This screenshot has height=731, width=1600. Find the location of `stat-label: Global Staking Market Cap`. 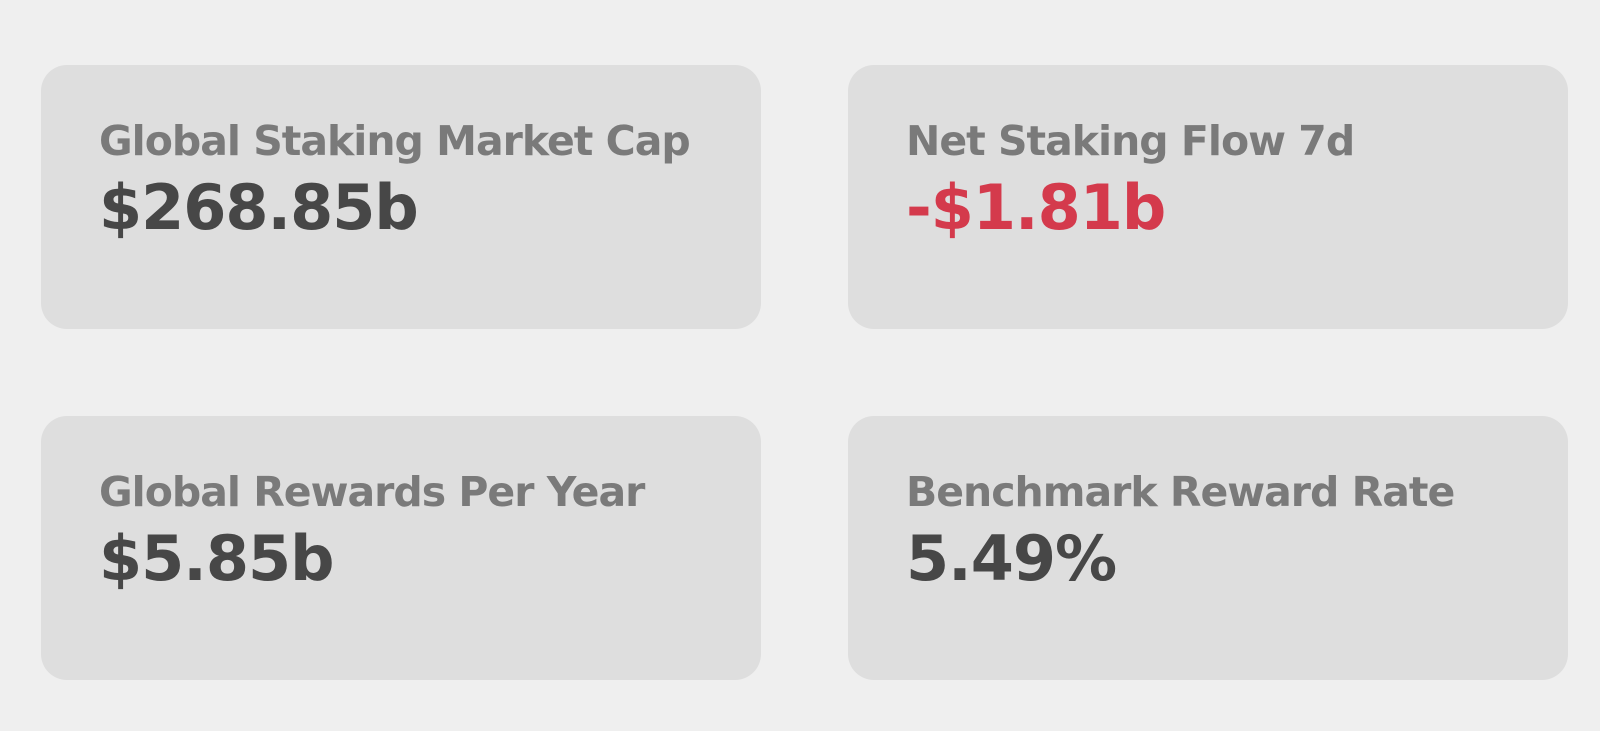

stat-label: Global Staking Market Cap is located at coordinates (395, 141).